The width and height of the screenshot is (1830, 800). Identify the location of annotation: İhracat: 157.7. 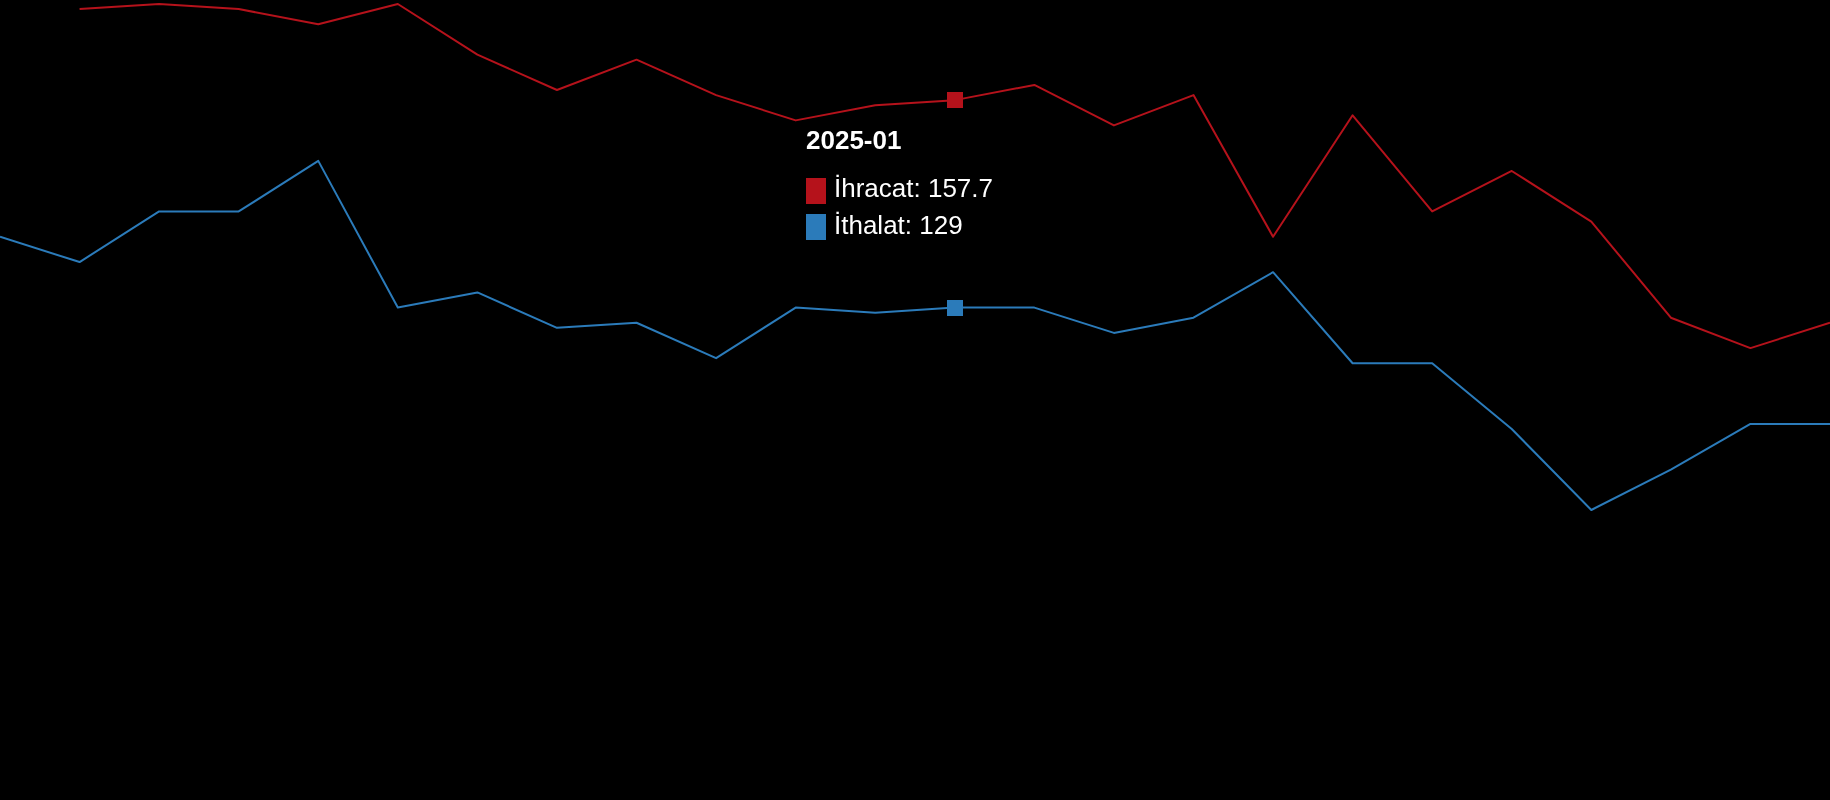
(913, 188).